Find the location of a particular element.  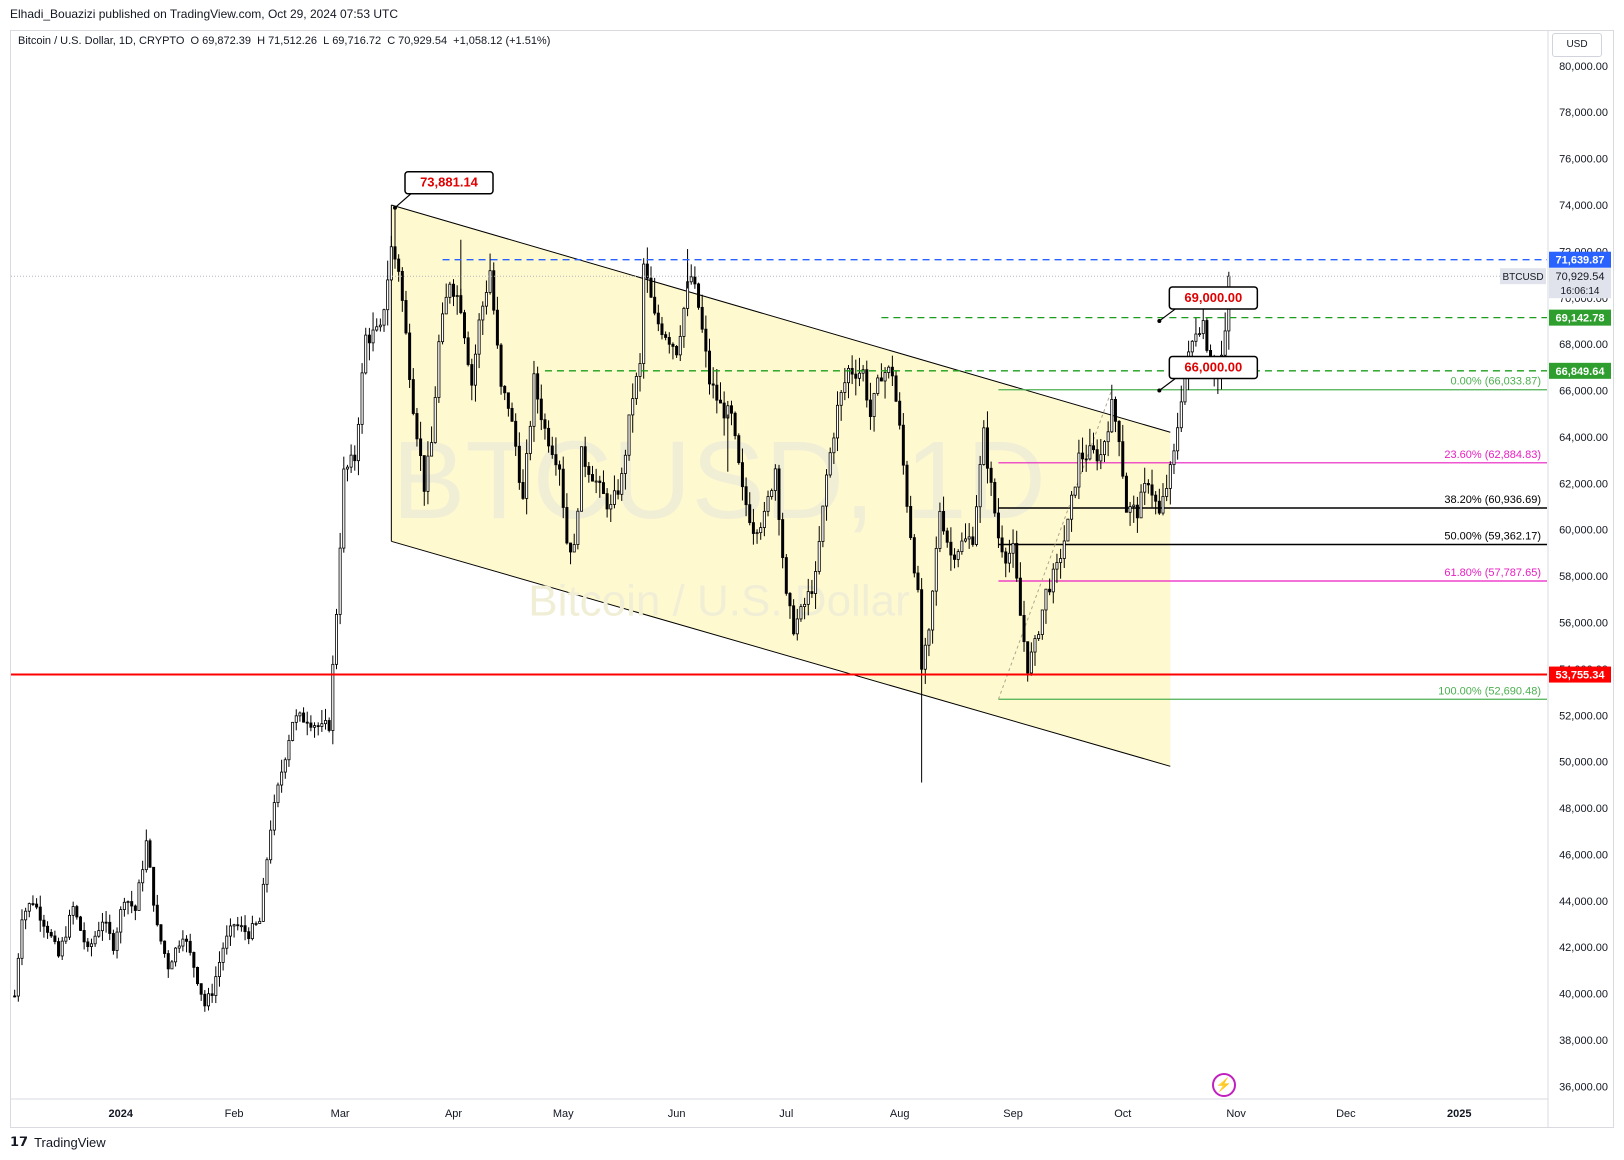

watermark-ticker: BTCUSD, 1D is located at coordinates (719, 480).